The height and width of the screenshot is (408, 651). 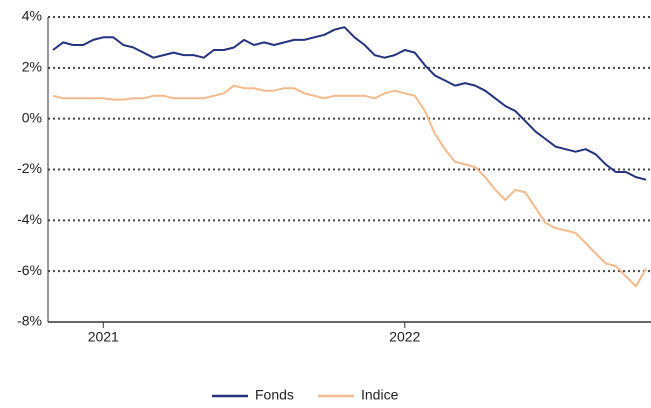 What do you see at coordinates (274, 395) in the screenshot?
I see `legend-label: Fonds` at bounding box center [274, 395].